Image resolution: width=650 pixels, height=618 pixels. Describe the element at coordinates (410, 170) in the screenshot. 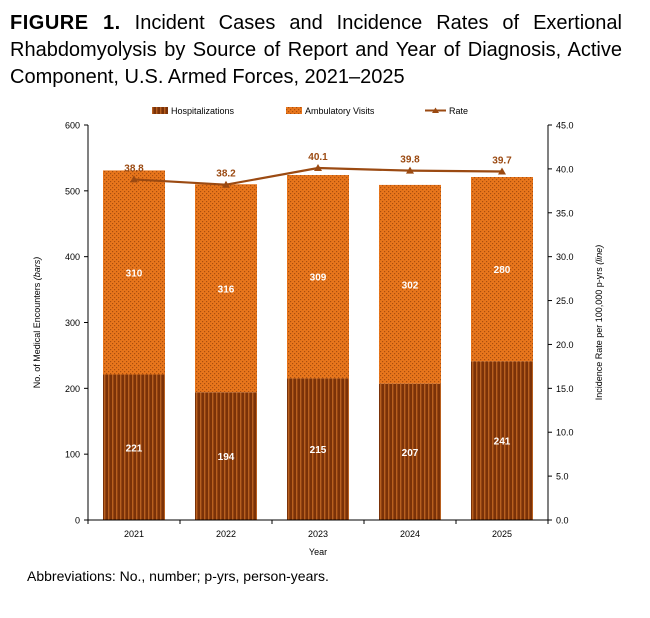

I see `rate-marker-2024` at that location.